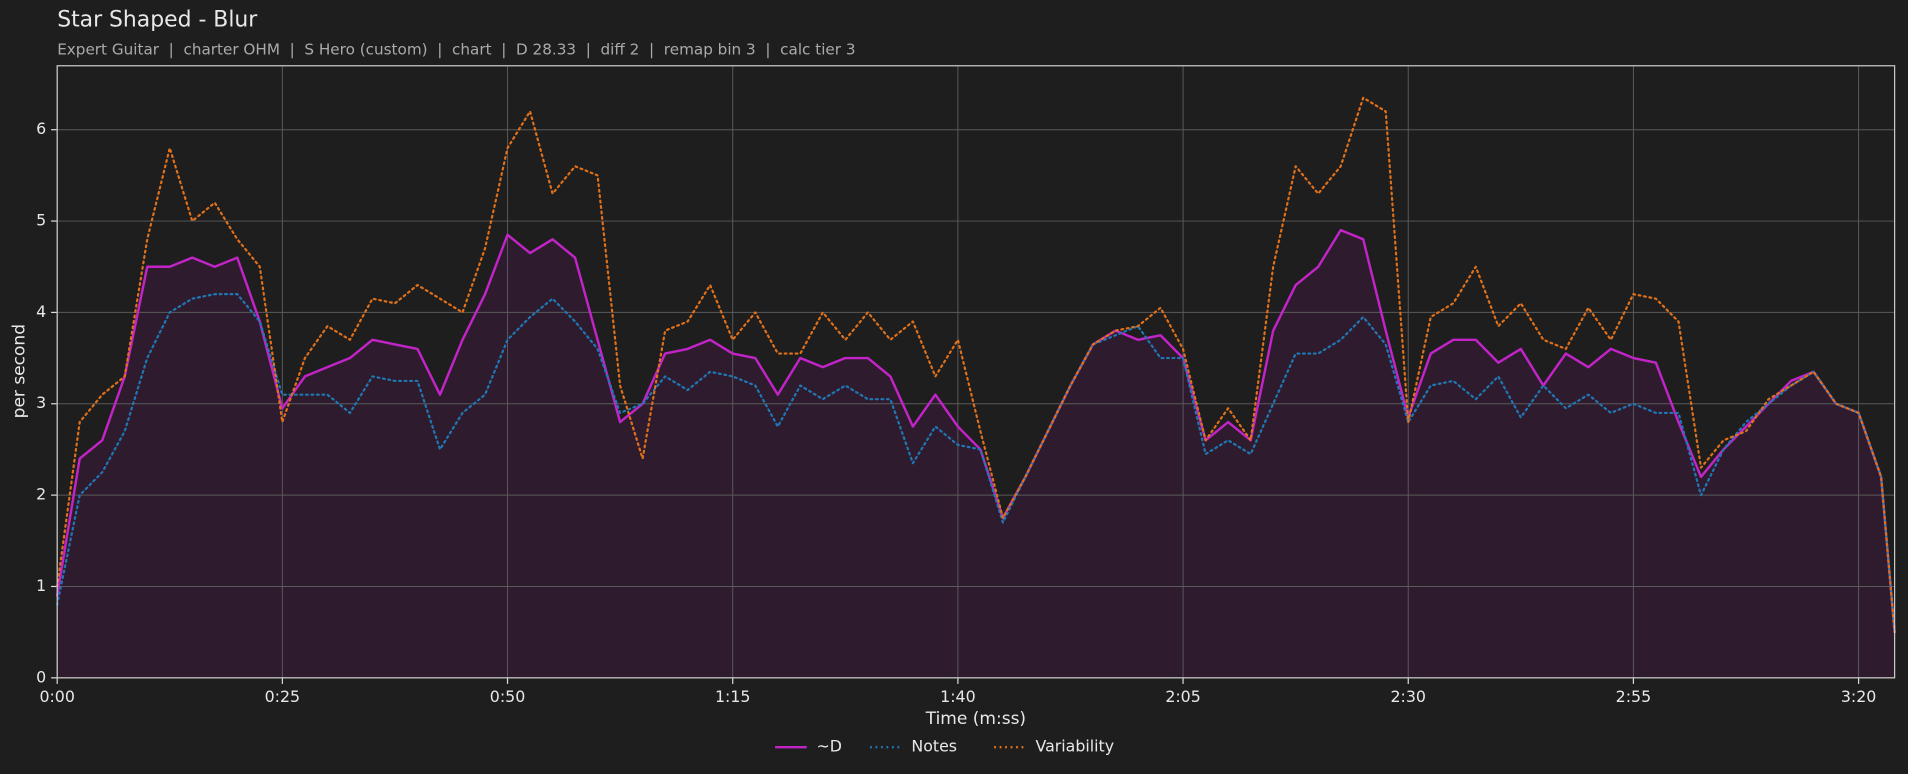 This screenshot has width=1908, height=774. What do you see at coordinates (1858, 696) in the screenshot?
I see `x-tick-label: 3:20` at bounding box center [1858, 696].